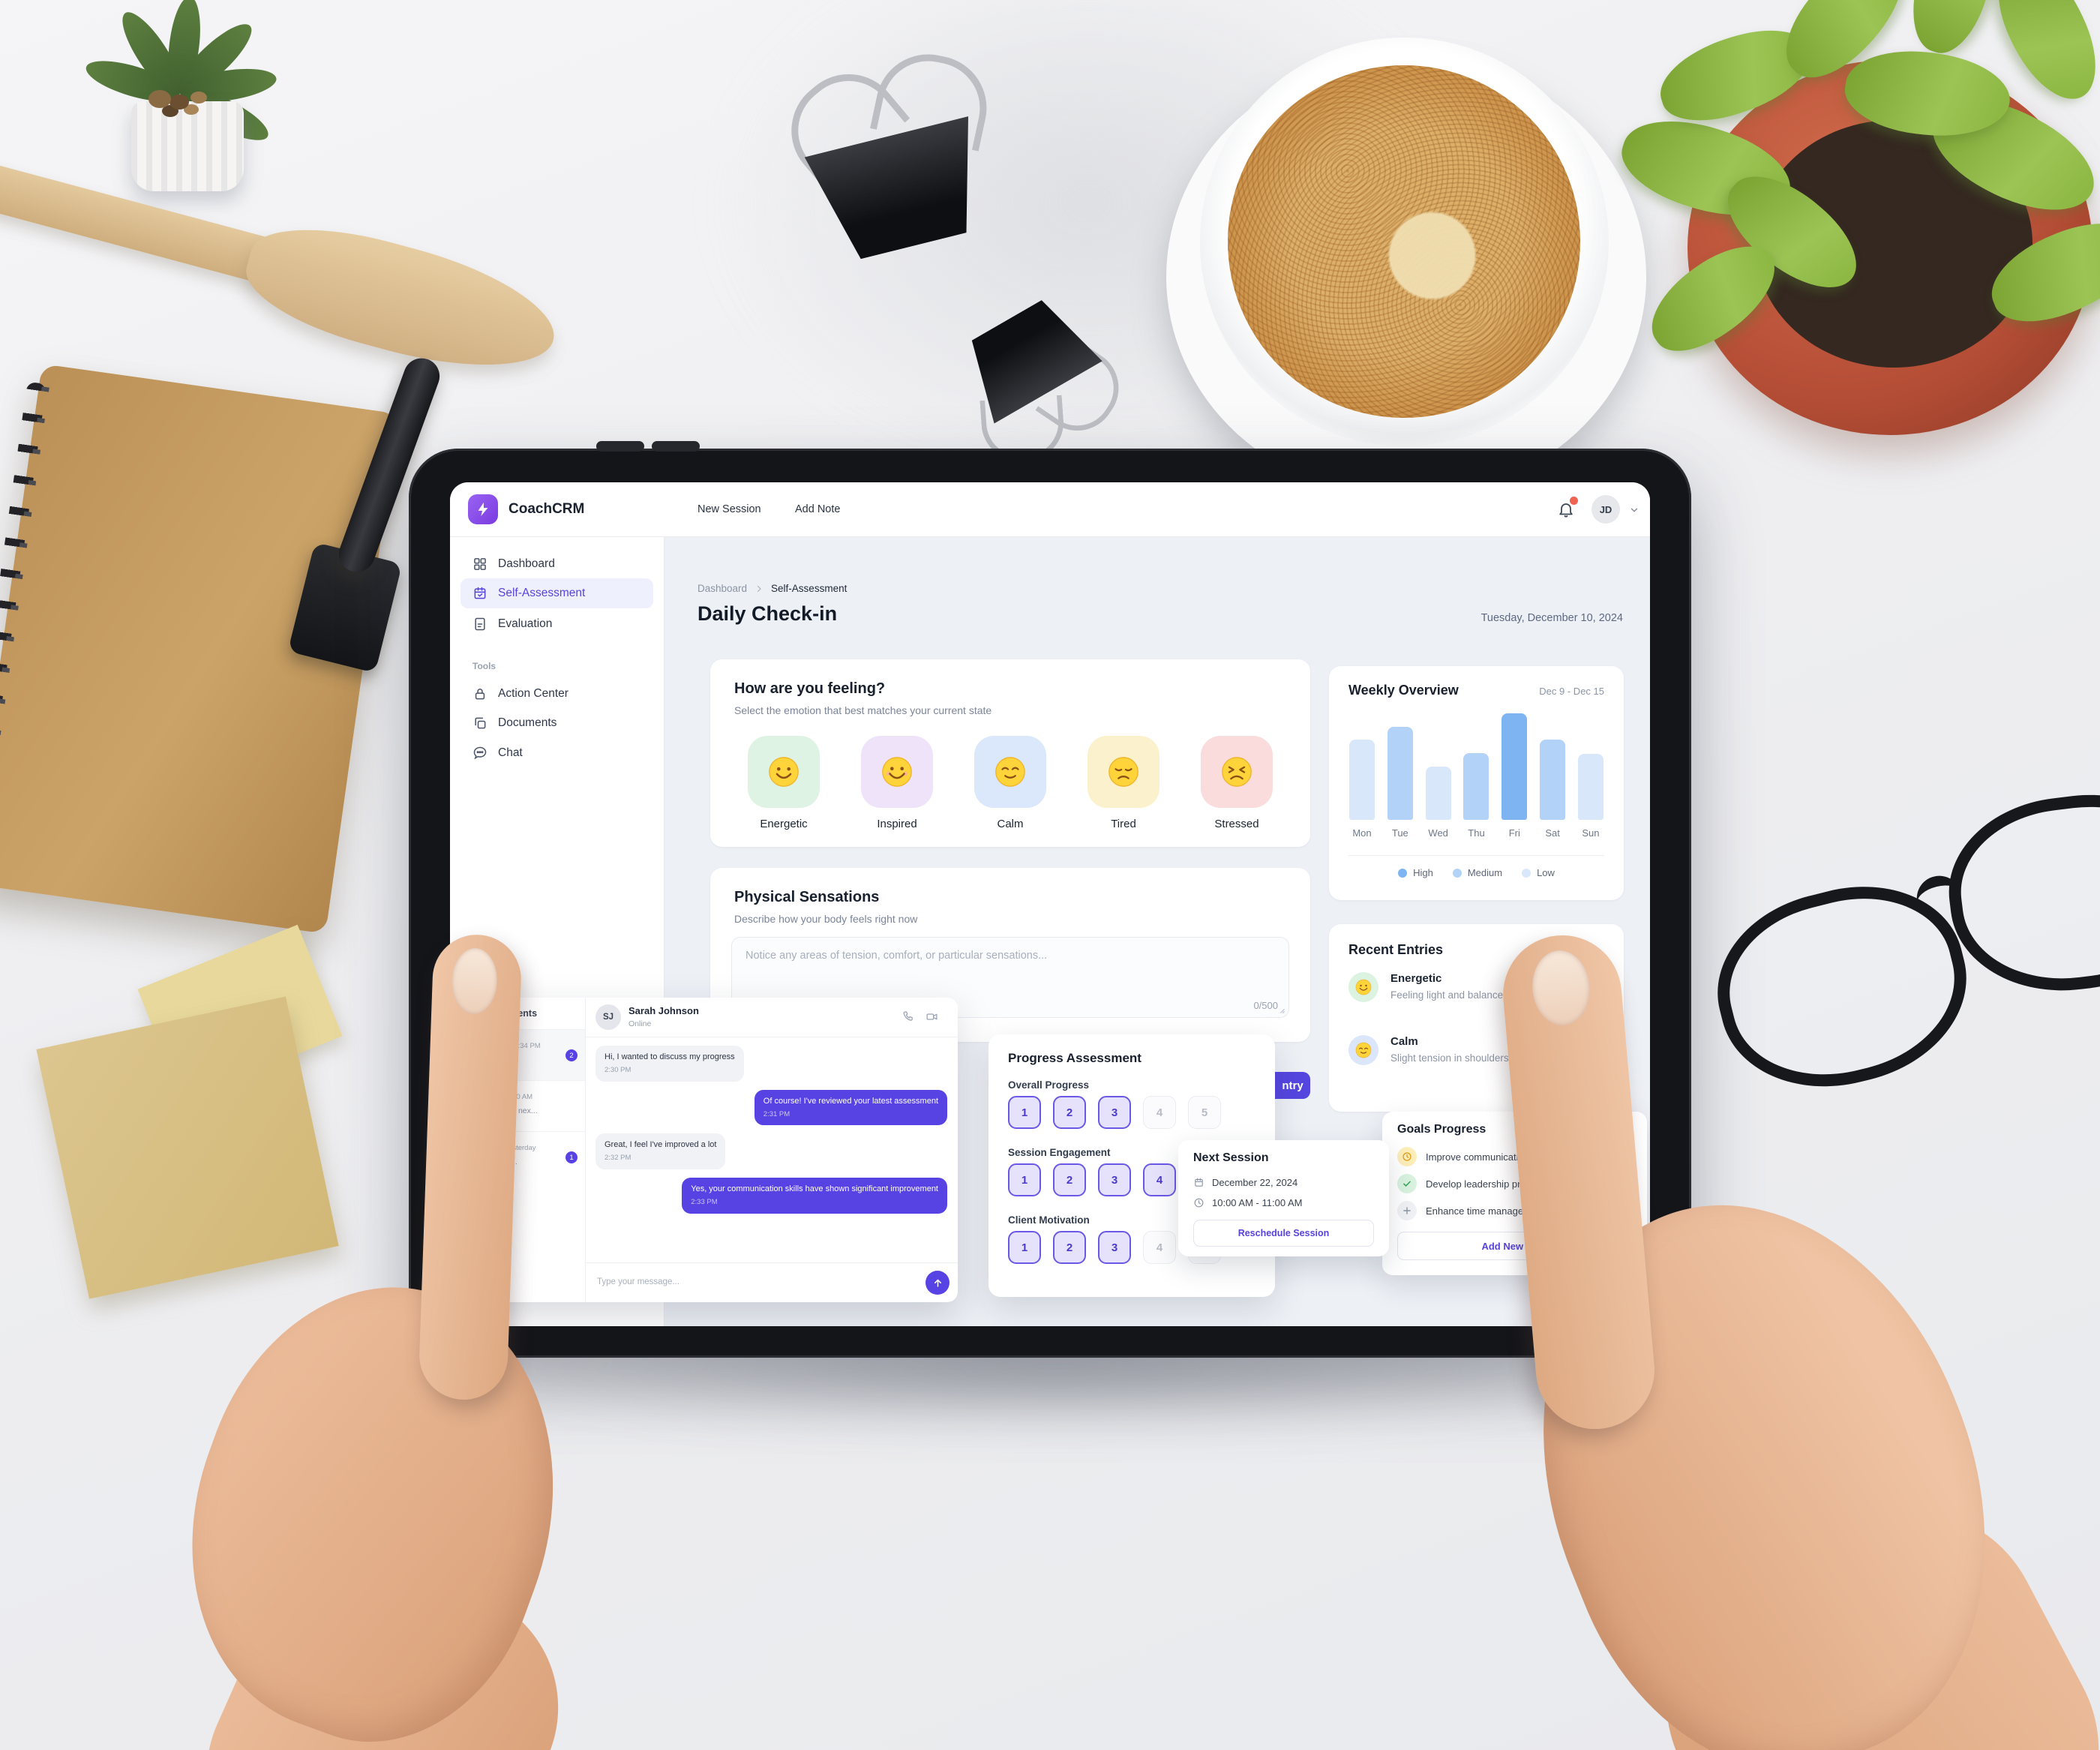 The image size is (2100, 1750). I want to click on sidebar-item-label: Action Center, so click(533, 693).